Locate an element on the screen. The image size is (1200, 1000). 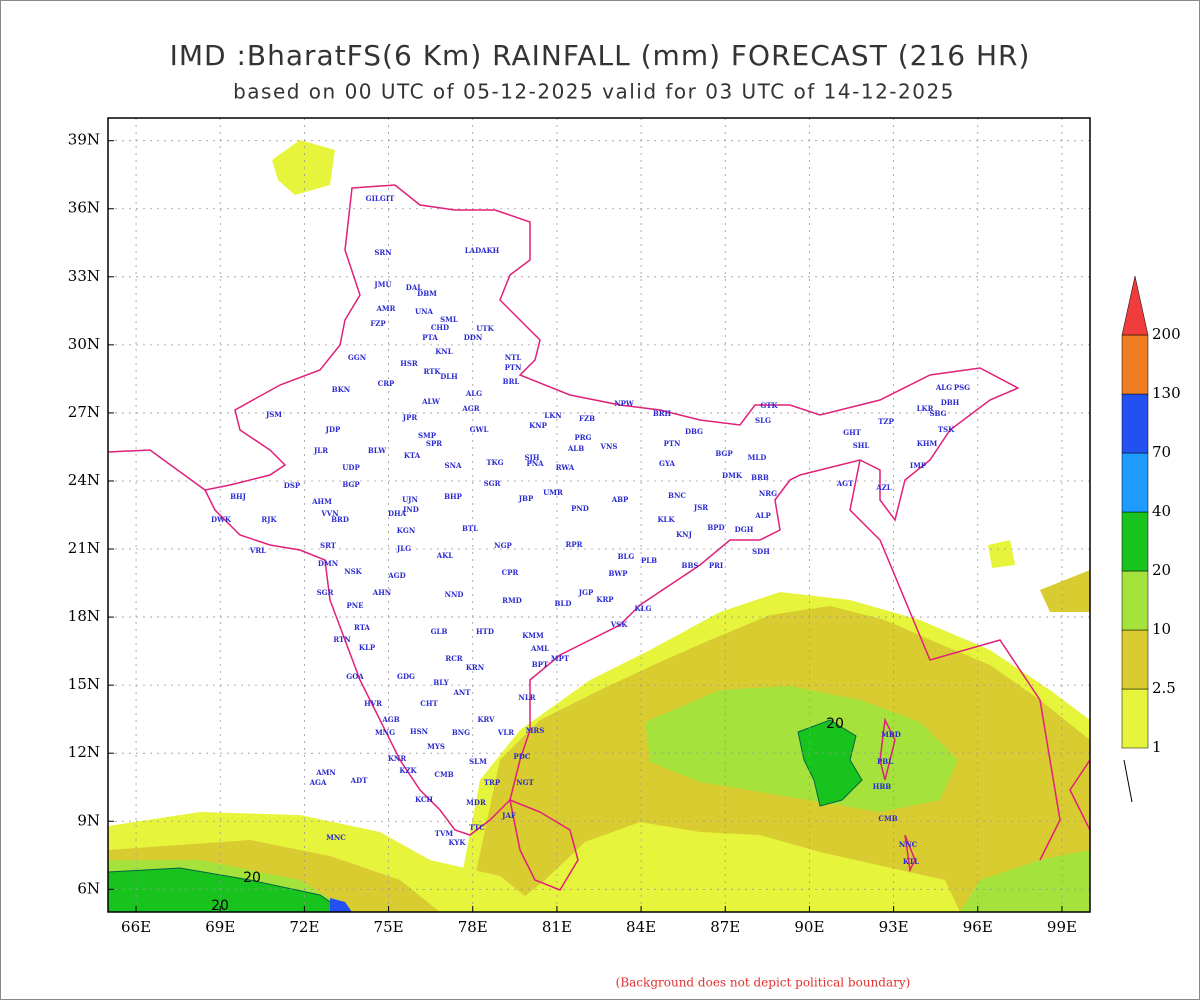
station-label: RTN is located at coordinates (342, 639).